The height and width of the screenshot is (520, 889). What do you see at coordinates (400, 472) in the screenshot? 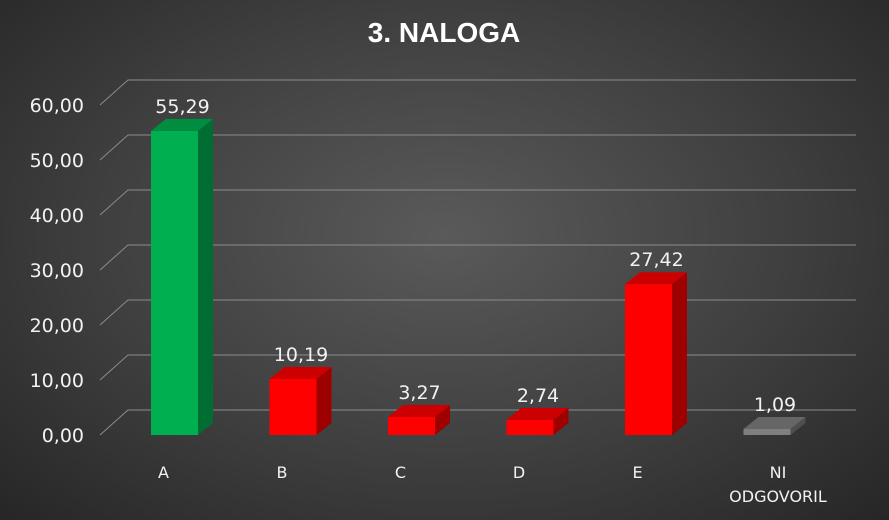
I see `x-tick-label: C` at bounding box center [400, 472].